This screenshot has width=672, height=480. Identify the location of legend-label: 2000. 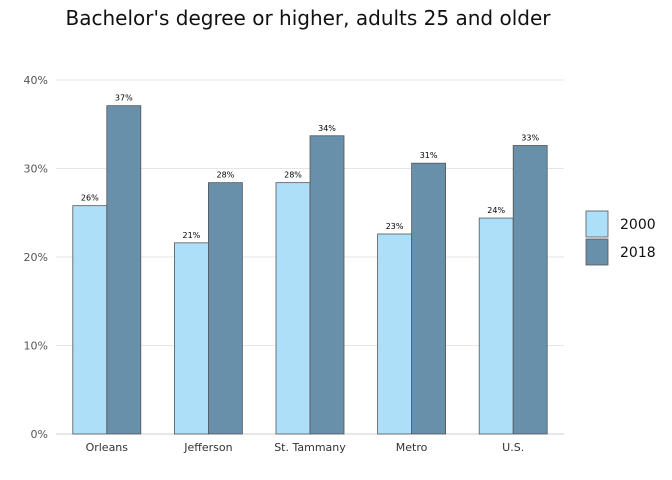
(638, 225).